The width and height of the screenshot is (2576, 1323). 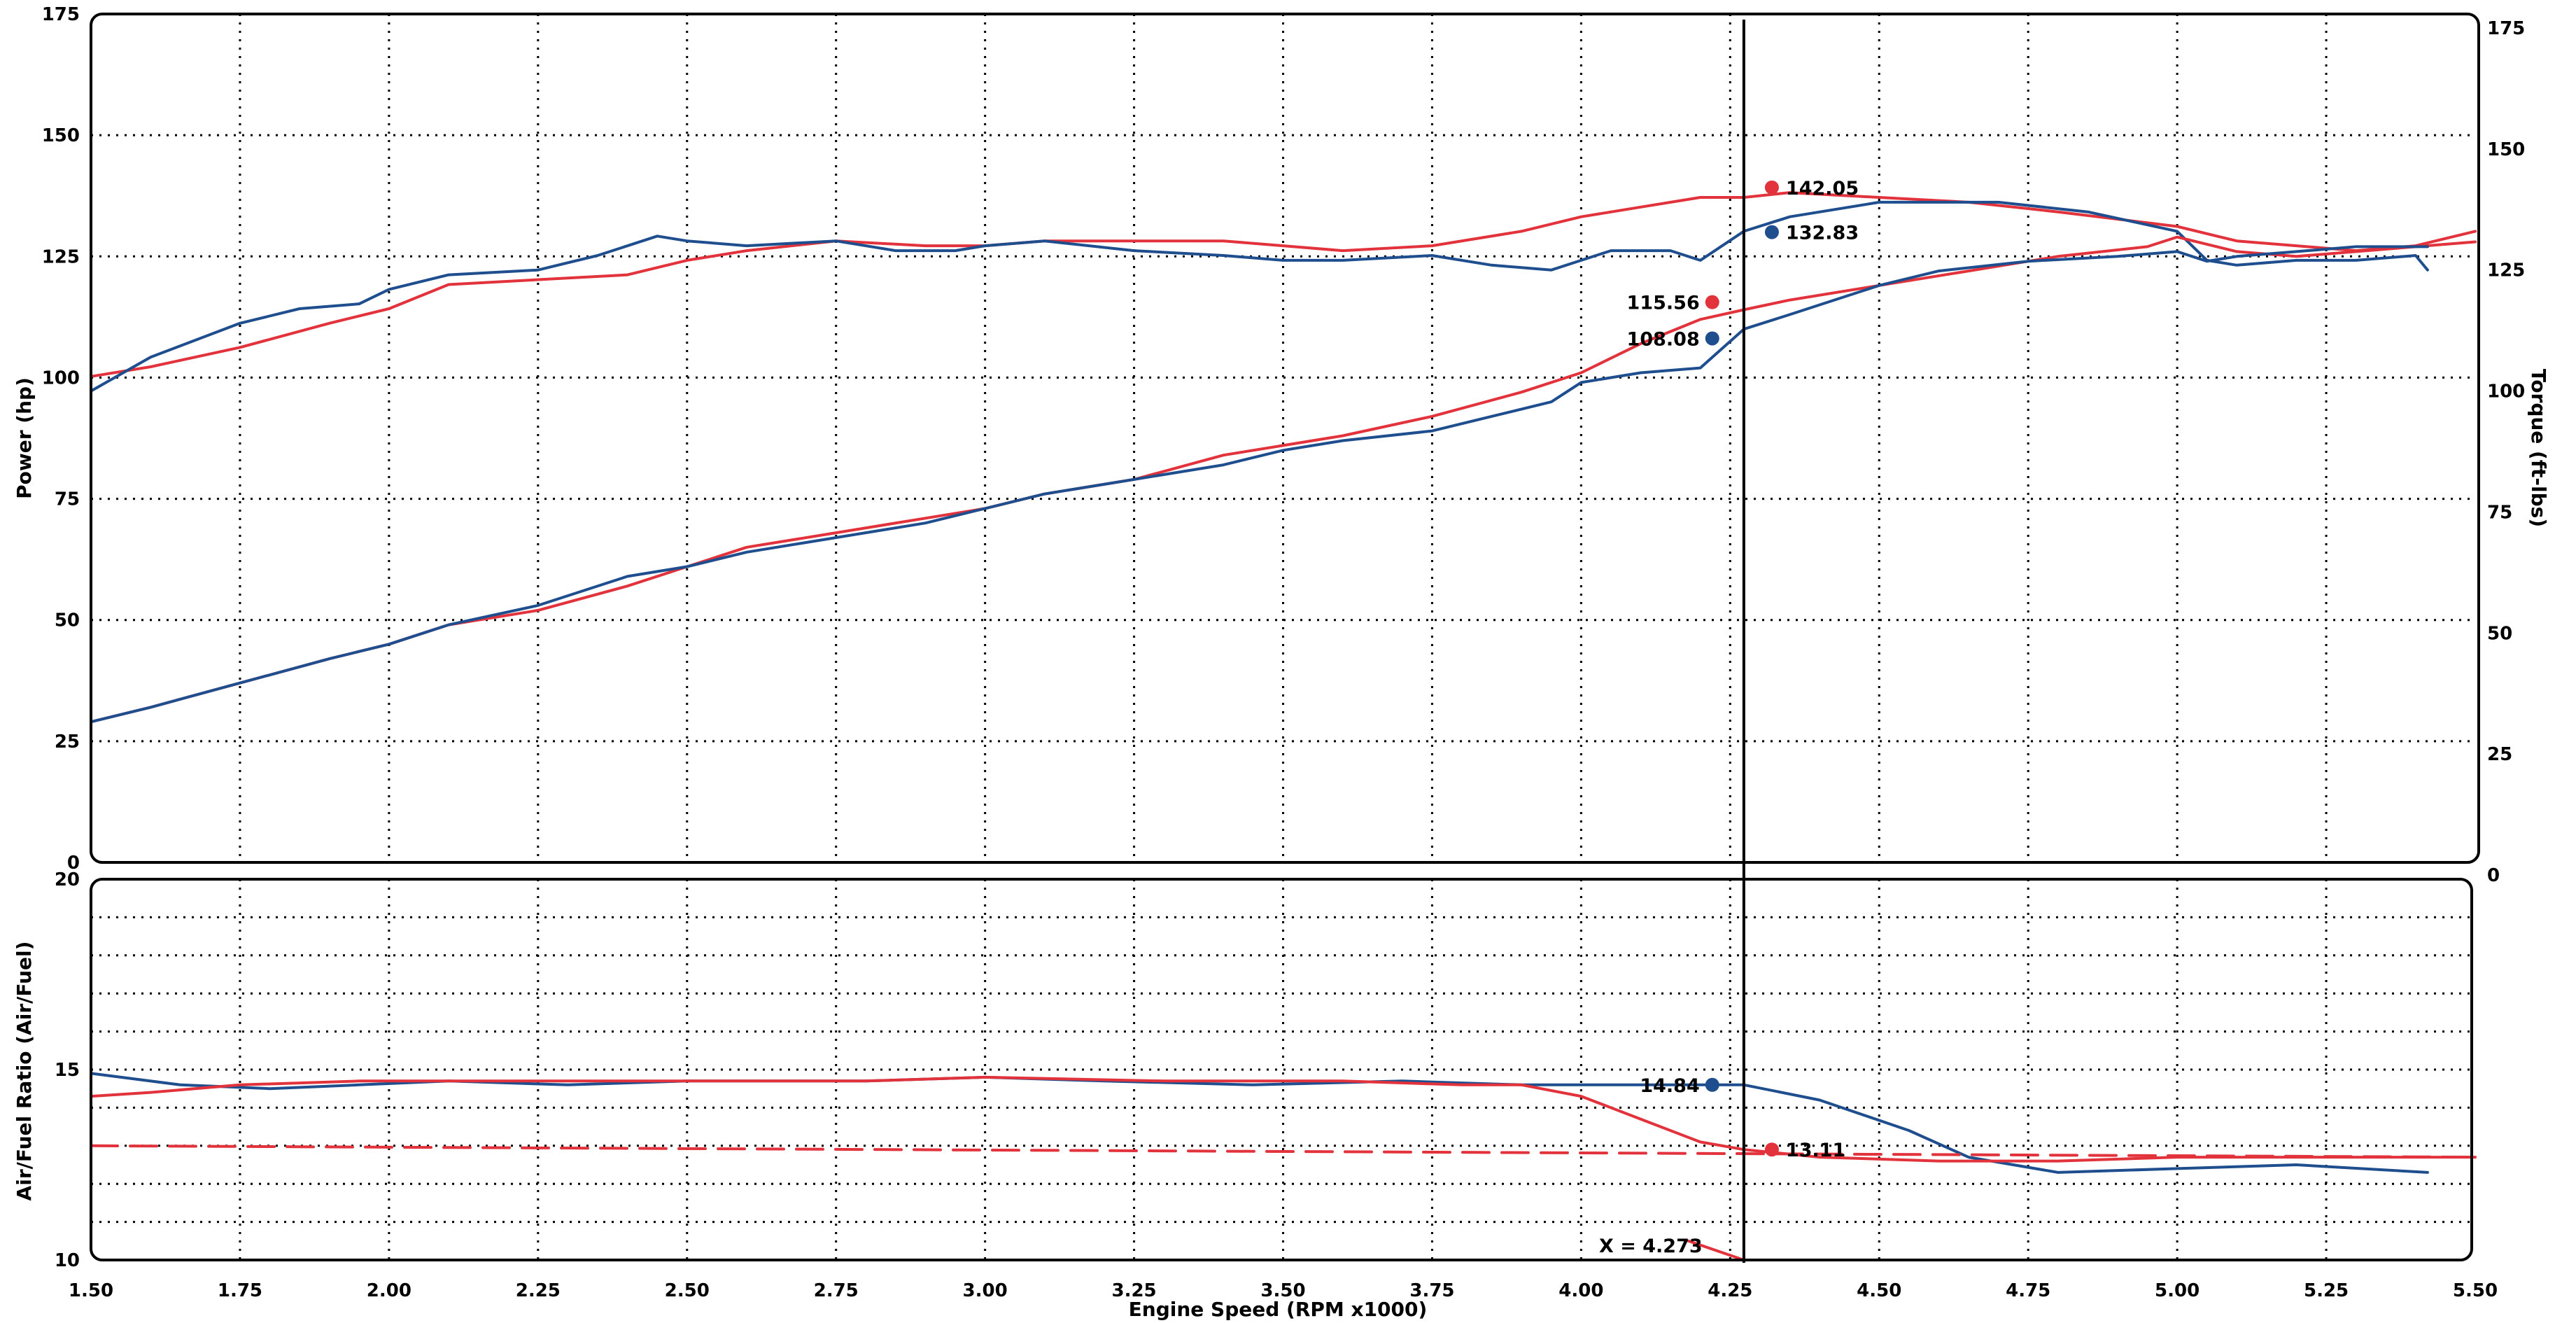 What do you see at coordinates (1669, 1086) in the screenshot?
I see `value-label: 14.84` at bounding box center [1669, 1086].